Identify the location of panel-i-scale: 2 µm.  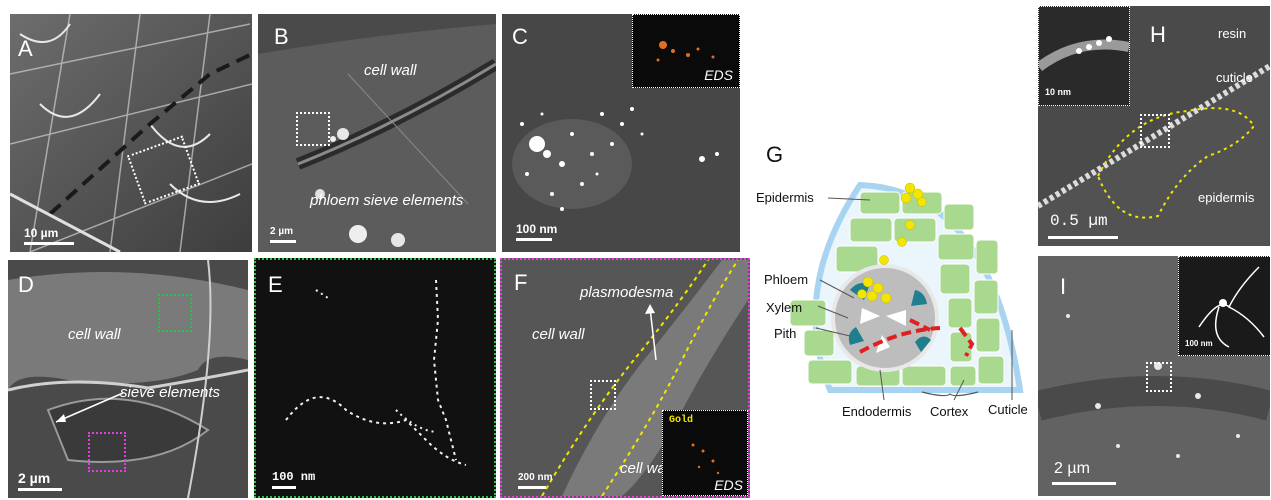
(1072, 468).